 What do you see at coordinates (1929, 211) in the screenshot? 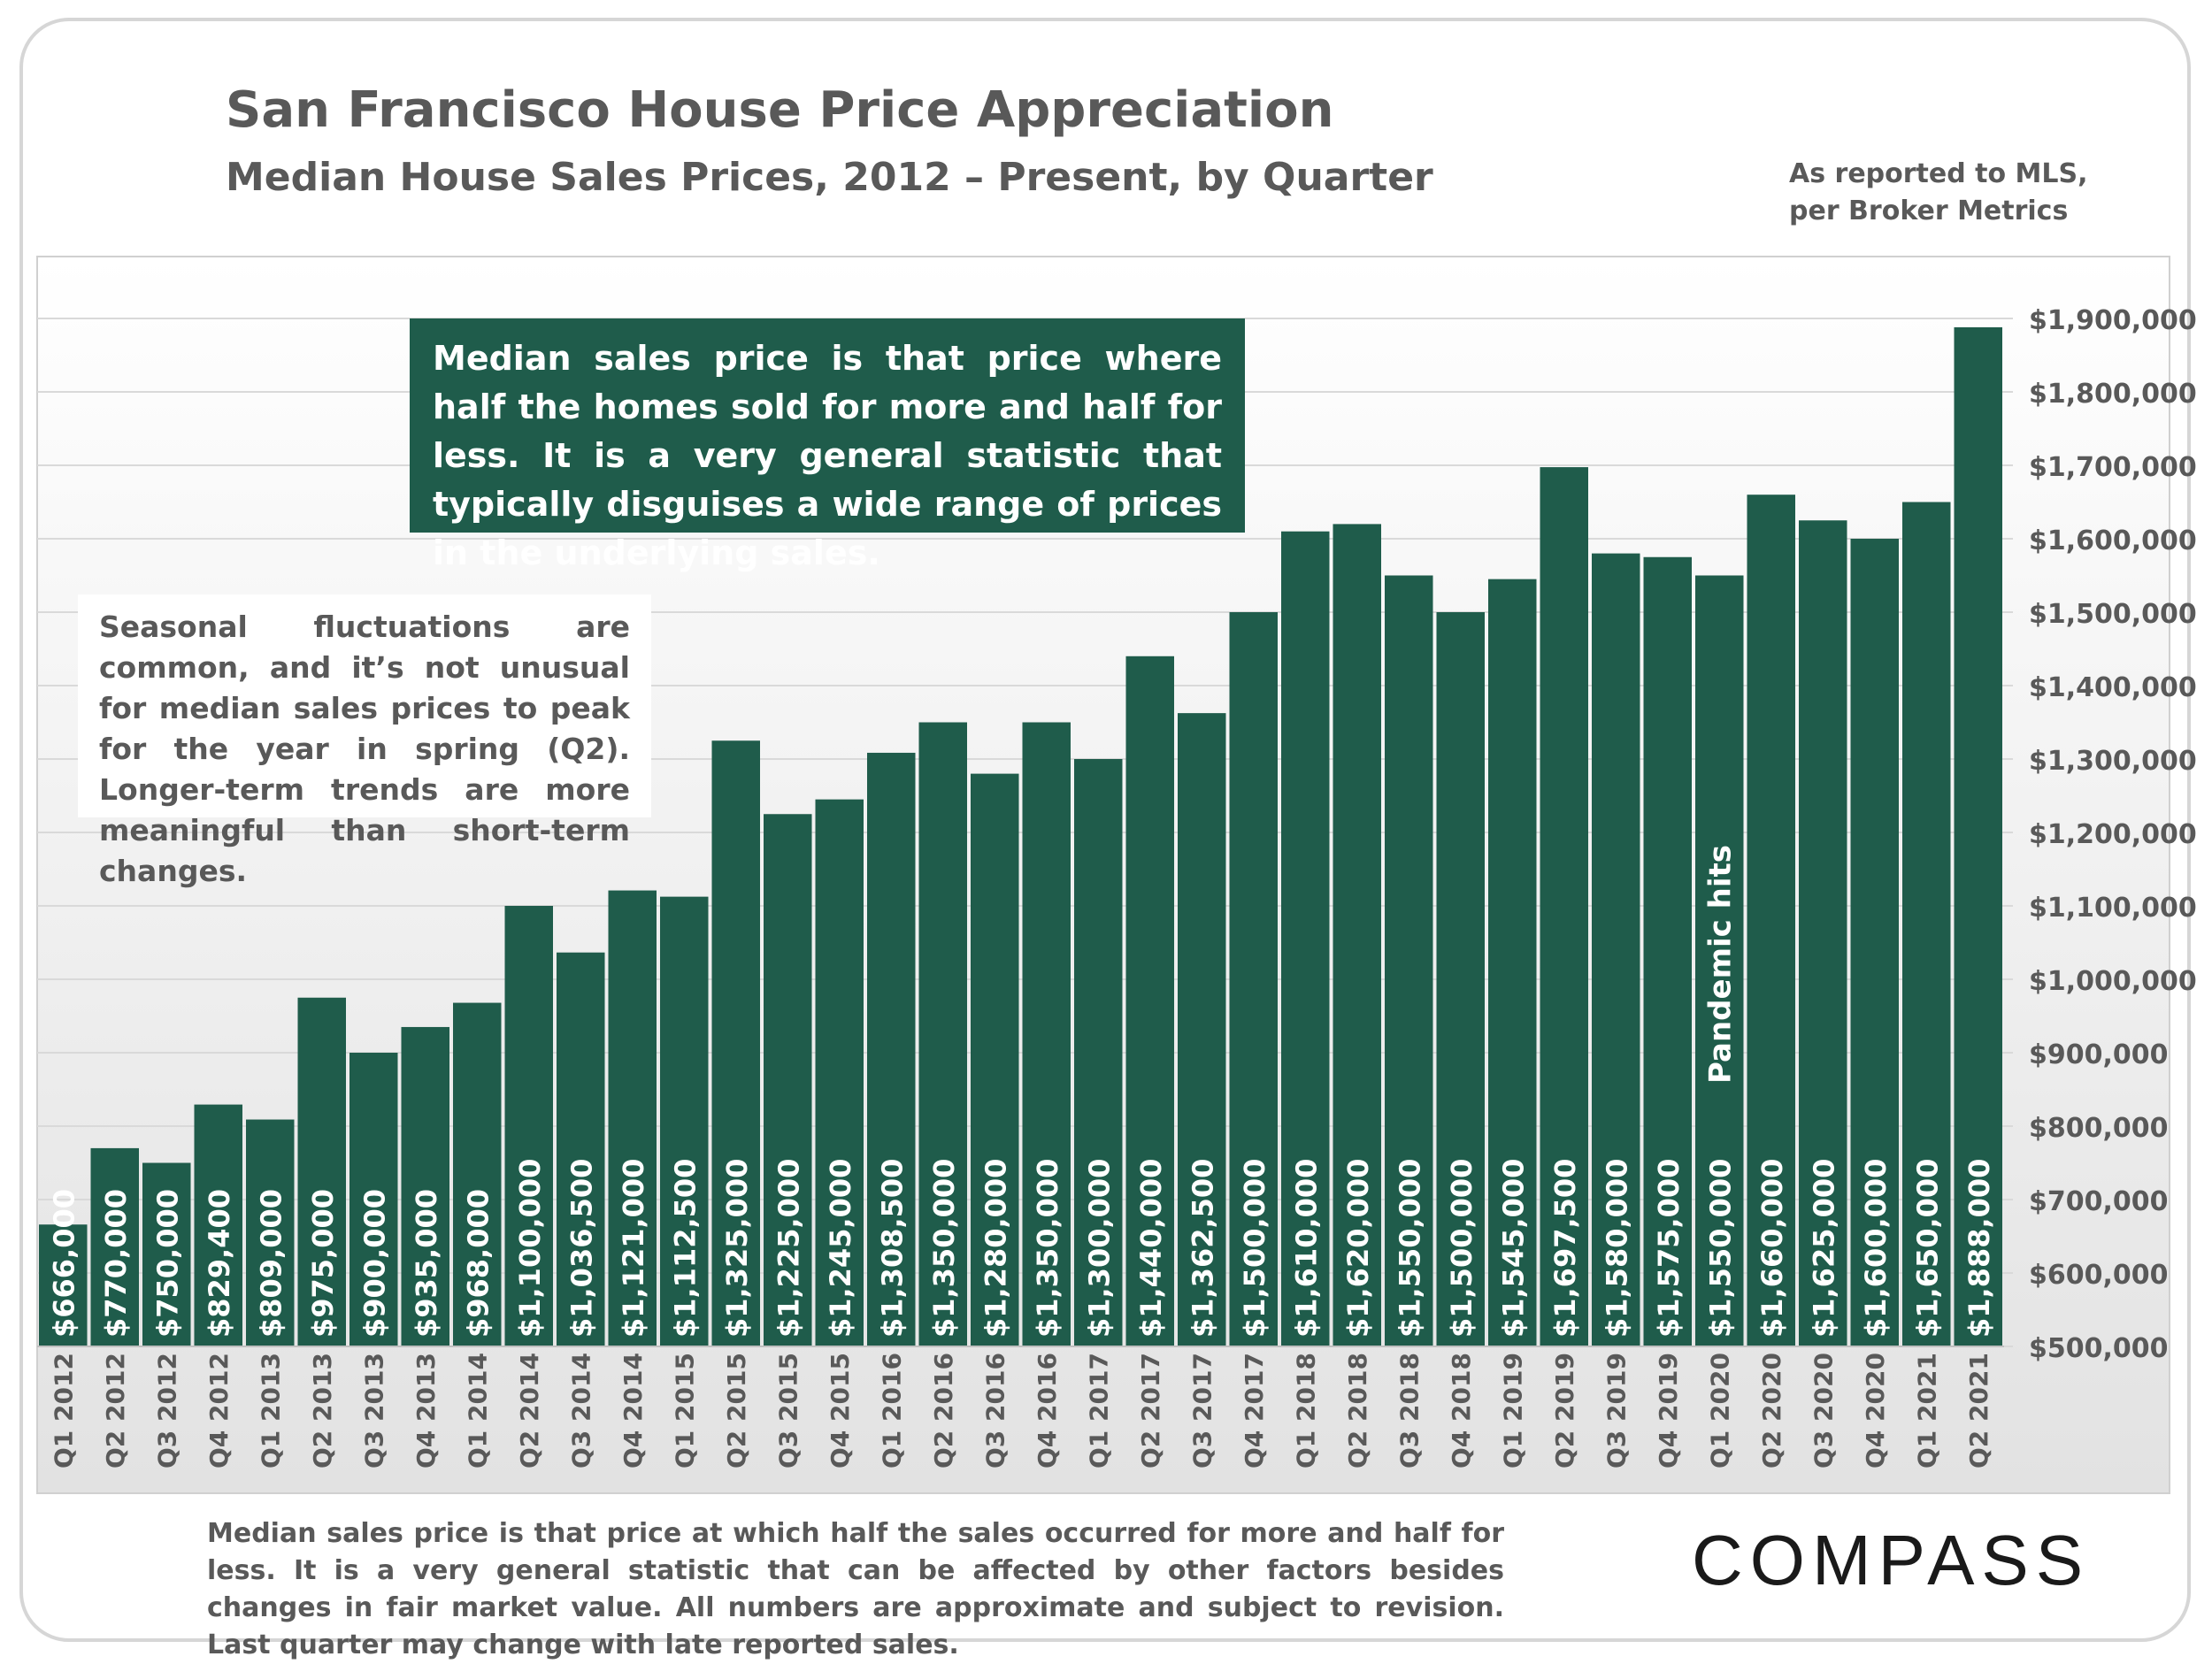
I see `source-line-2: per Broker Metrics` at bounding box center [1929, 211].